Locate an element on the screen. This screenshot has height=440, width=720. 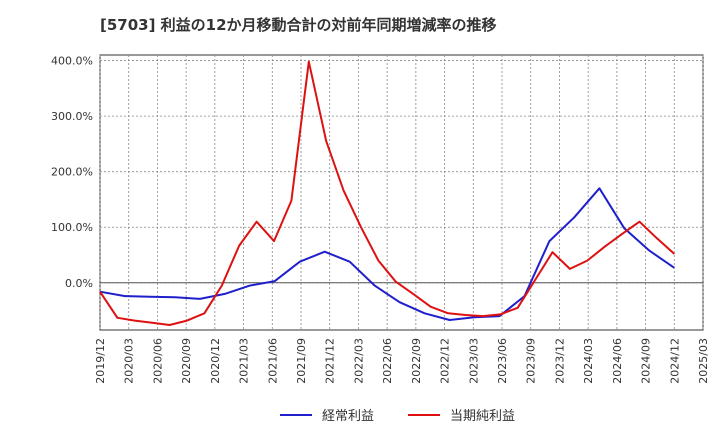
legend-label: 当期純利益 is located at coordinates (482, 416).